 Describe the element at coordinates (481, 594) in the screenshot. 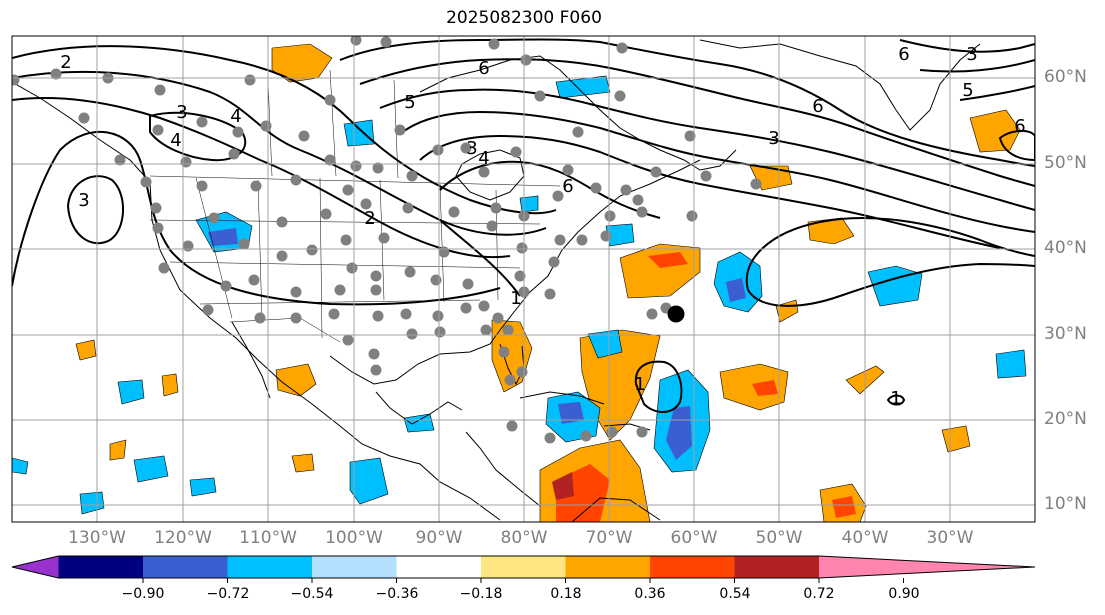

I see `colorbar-tick-label: −0.18` at that location.